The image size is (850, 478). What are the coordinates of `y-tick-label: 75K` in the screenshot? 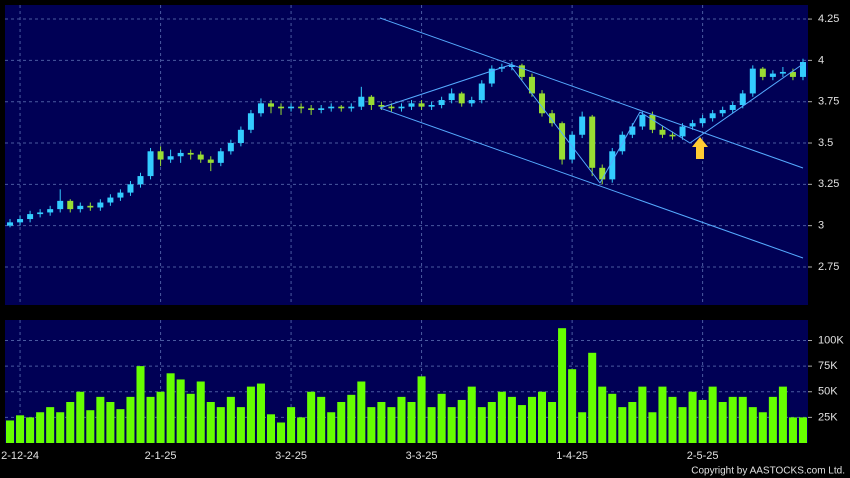 It's located at (828, 366).